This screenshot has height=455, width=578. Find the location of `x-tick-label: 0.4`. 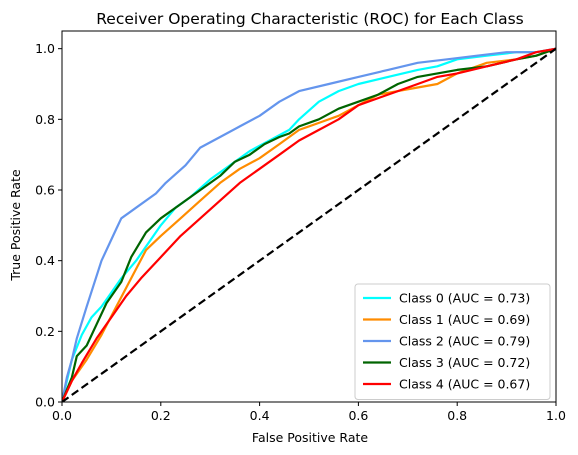

x-tick-label: 0.4 is located at coordinates (260, 415).